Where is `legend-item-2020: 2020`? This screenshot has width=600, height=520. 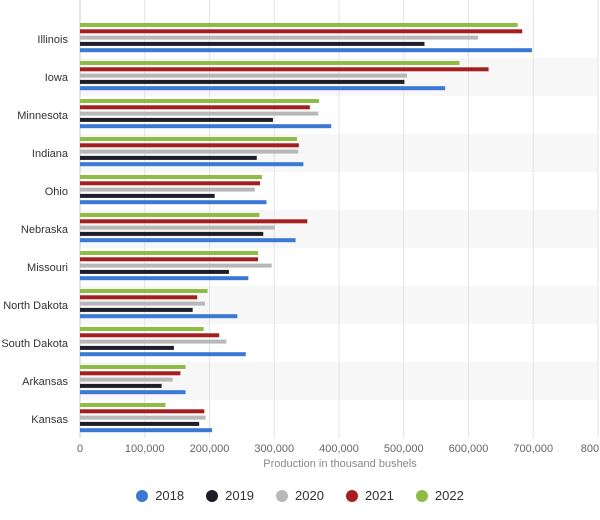
legend-item-2020: 2020 is located at coordinates (300, 495).